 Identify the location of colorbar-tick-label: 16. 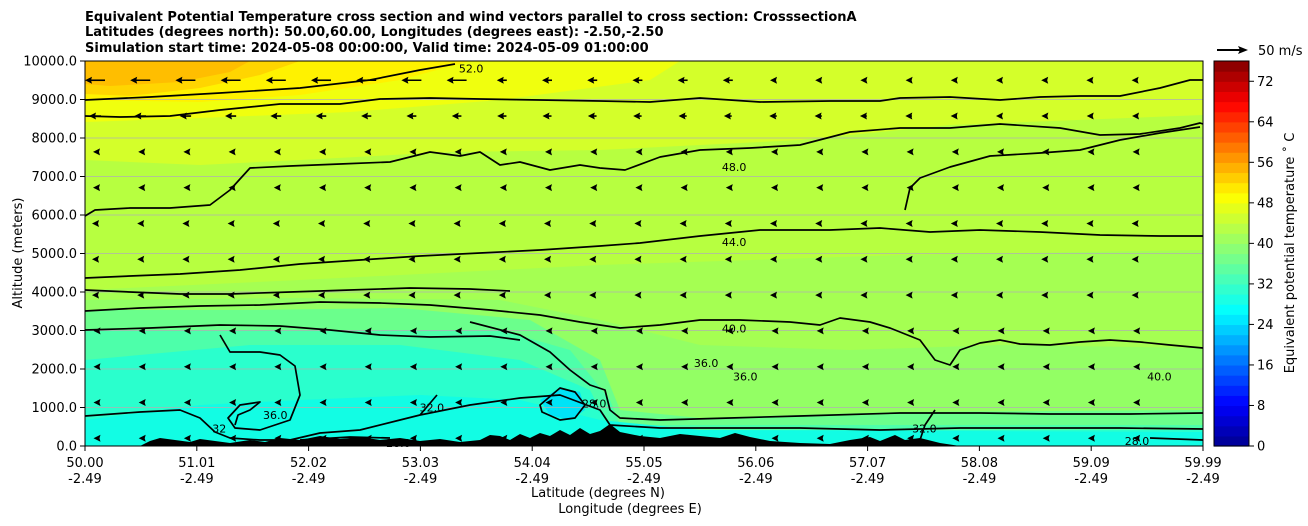
(1265, 365).